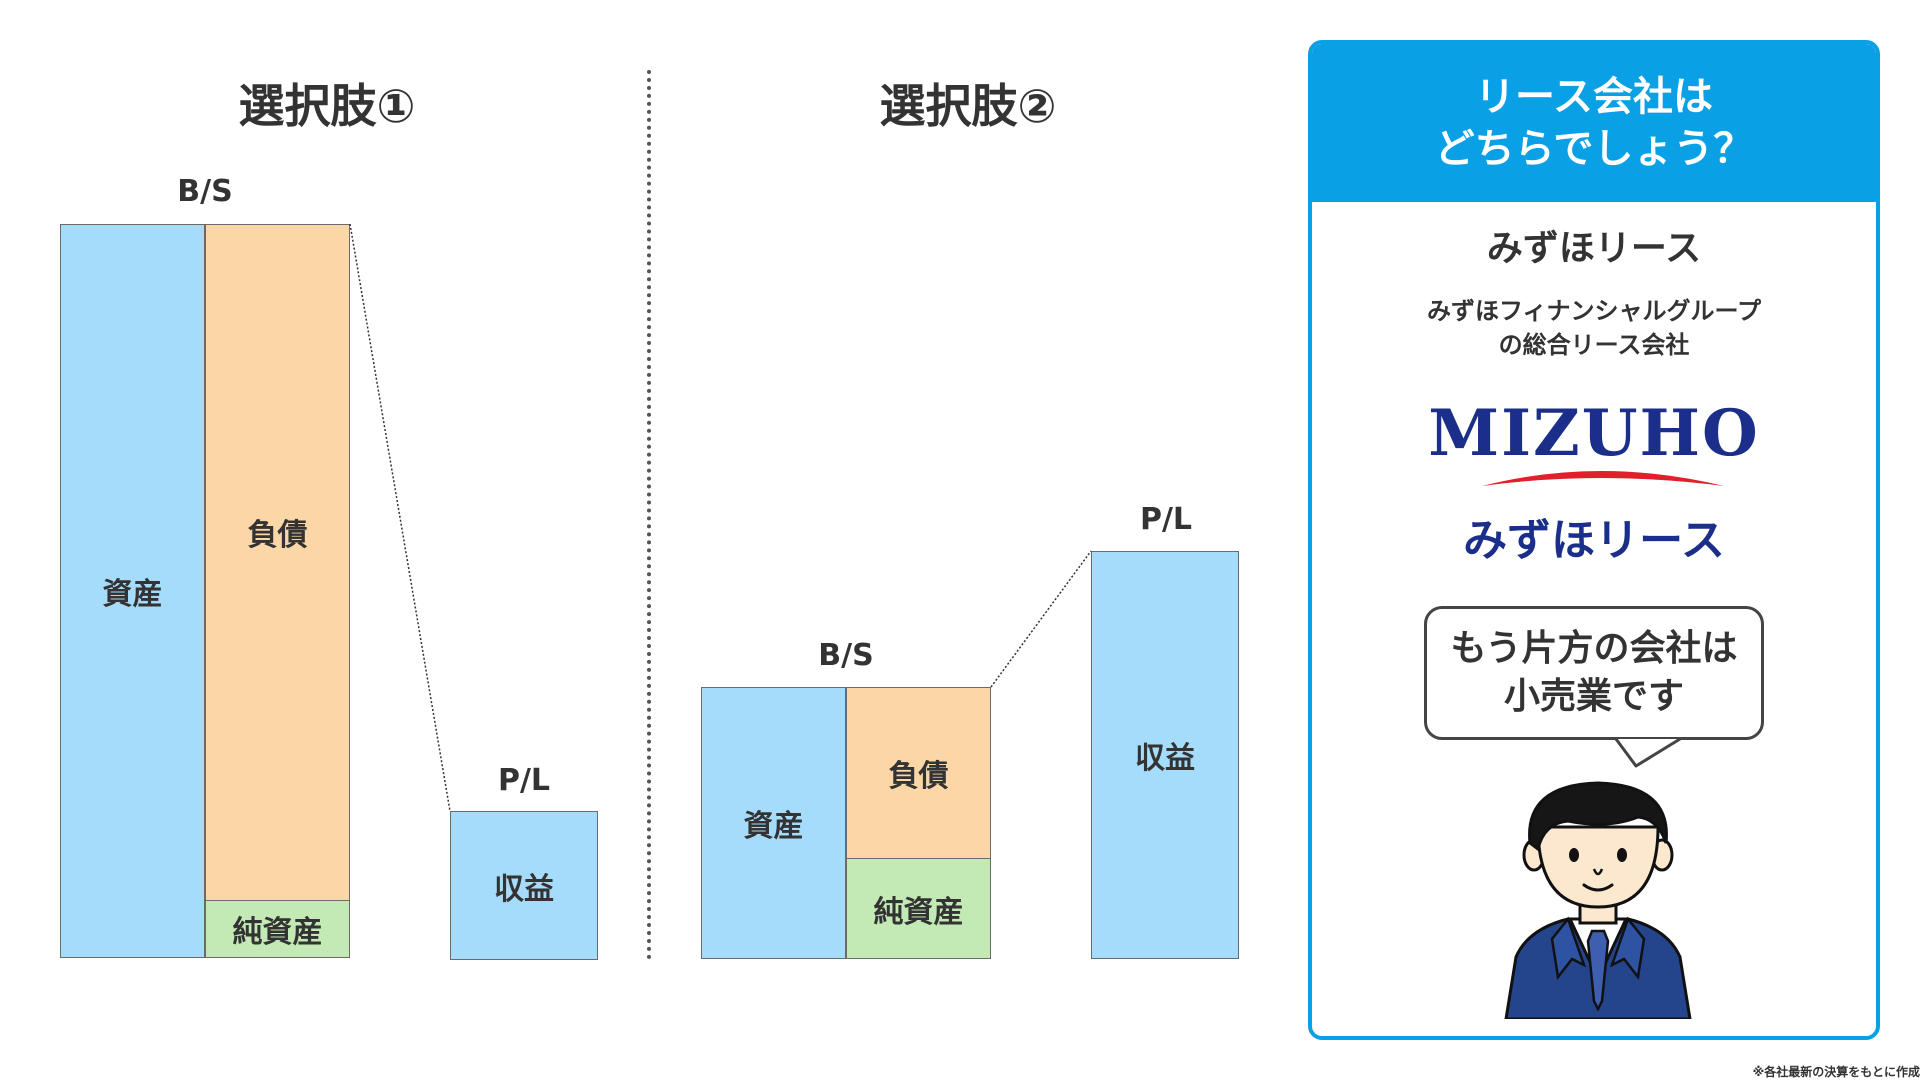 This screenshot has width=1920, height=1080. I want to click on option1-title: 選択肢①, so click(327, 106).